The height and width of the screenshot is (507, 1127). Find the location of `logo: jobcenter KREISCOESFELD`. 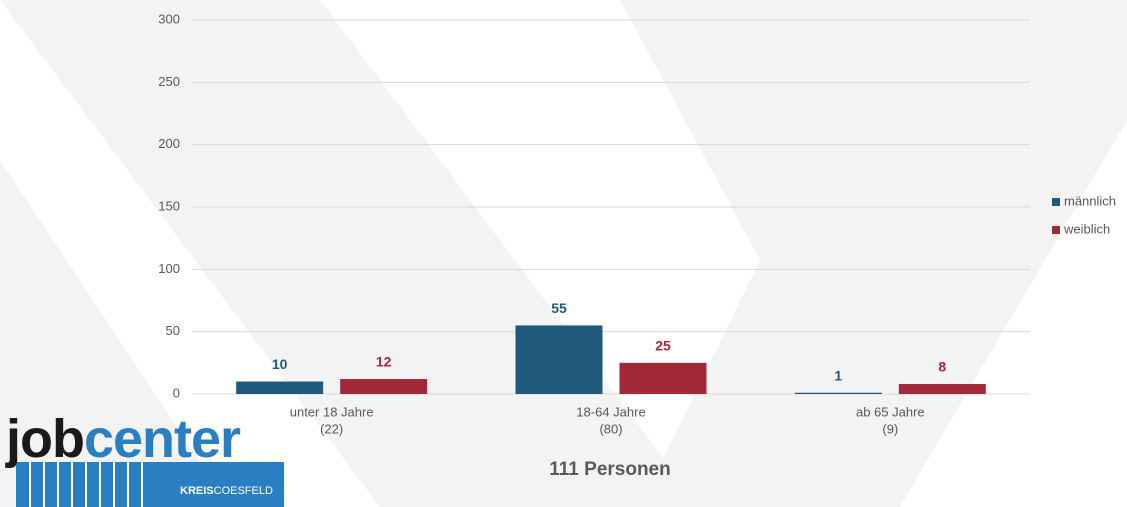

logo: jobcenter KREISCOESFELD is located at coordinates (144, 458).